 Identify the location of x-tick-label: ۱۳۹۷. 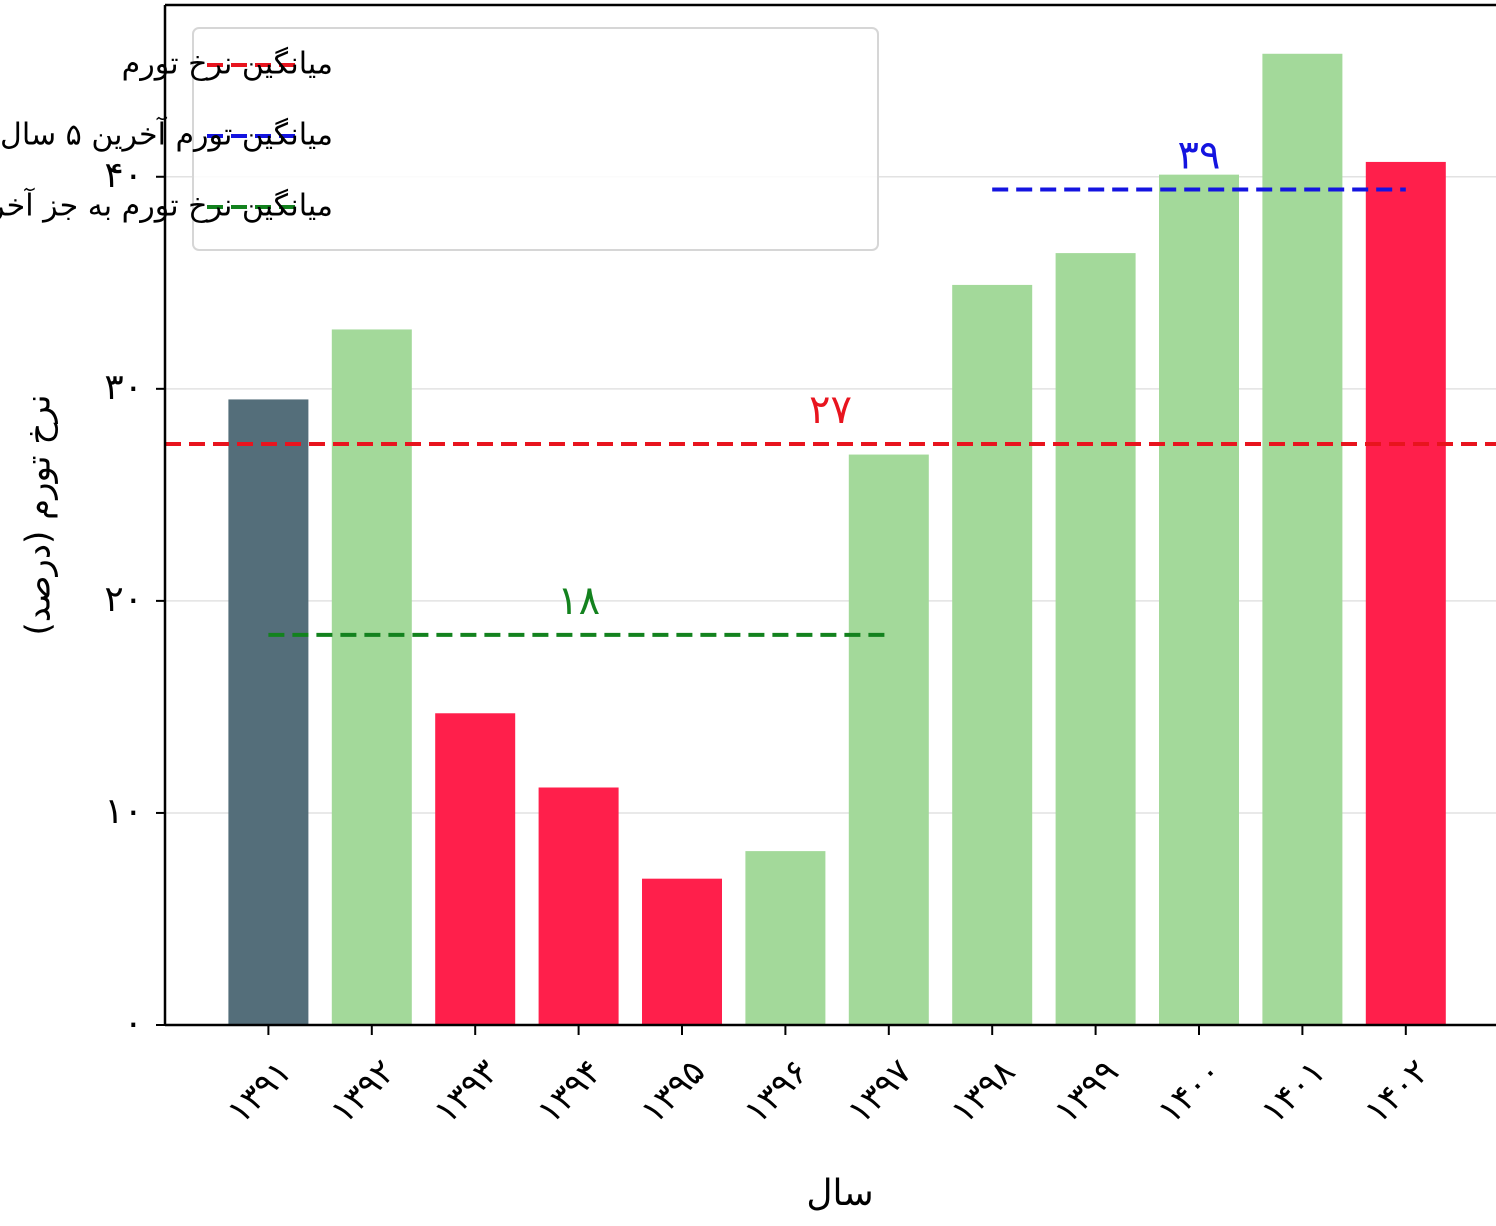
(880, 1092).